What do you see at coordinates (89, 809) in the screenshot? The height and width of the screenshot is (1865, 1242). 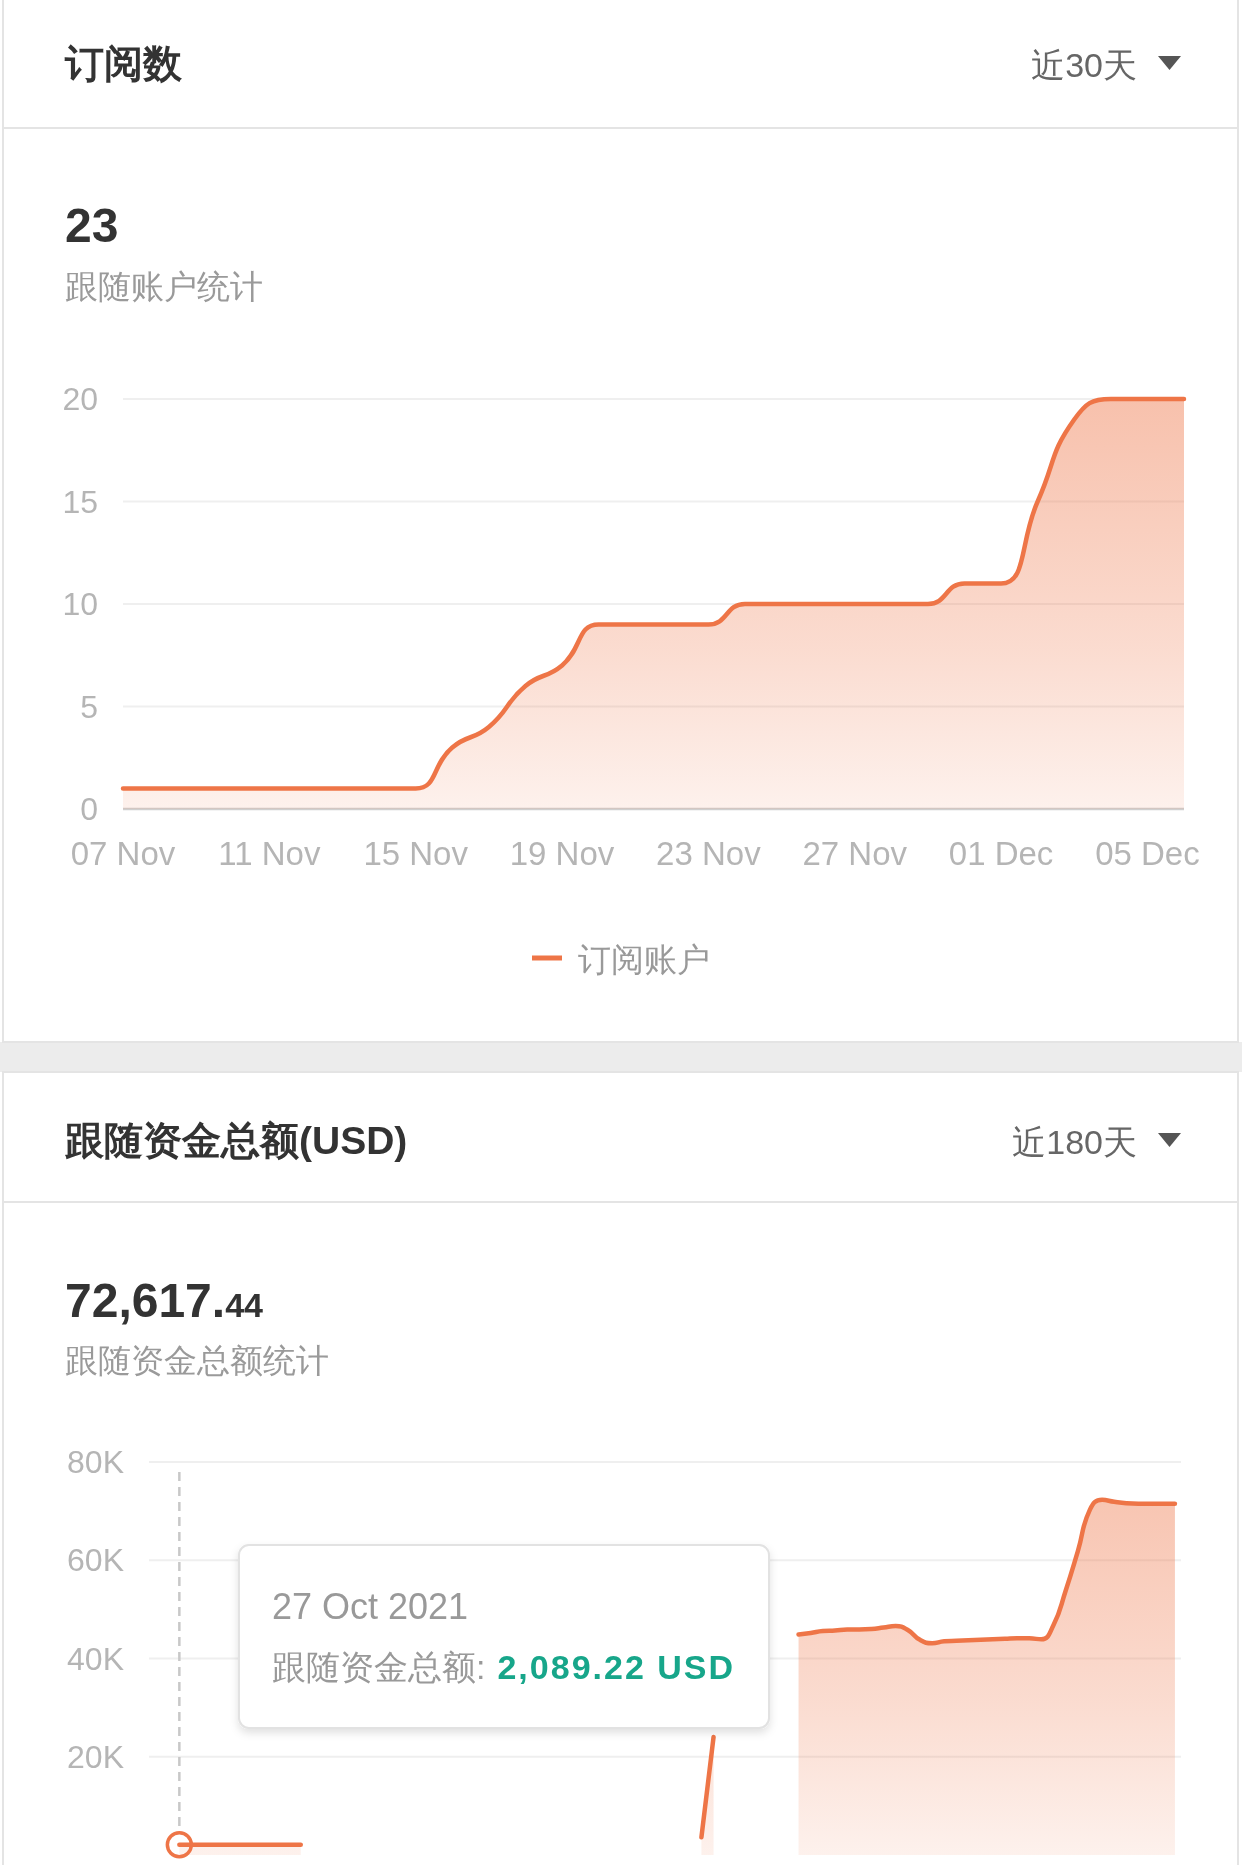 I see `y-tick-label: 0` at bounding box center [89, 809].